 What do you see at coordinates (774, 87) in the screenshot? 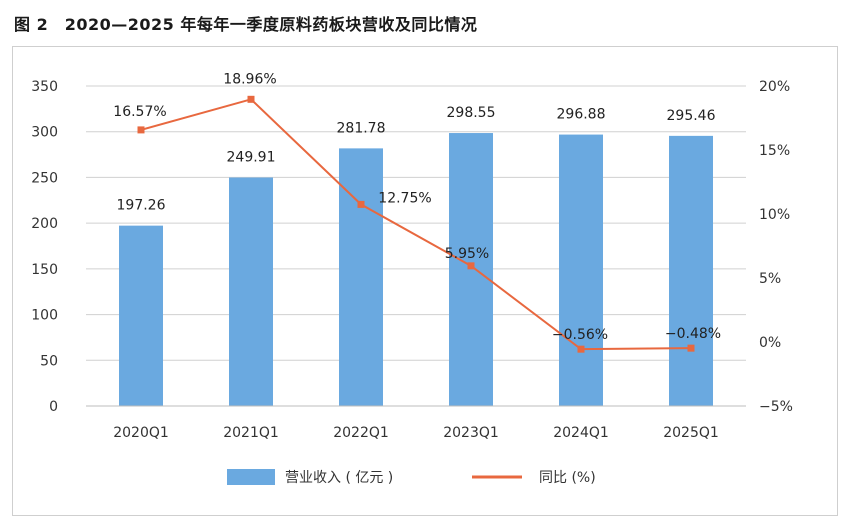
I see `y-right-tick-label: 20%` at bounding box center [774, 87].